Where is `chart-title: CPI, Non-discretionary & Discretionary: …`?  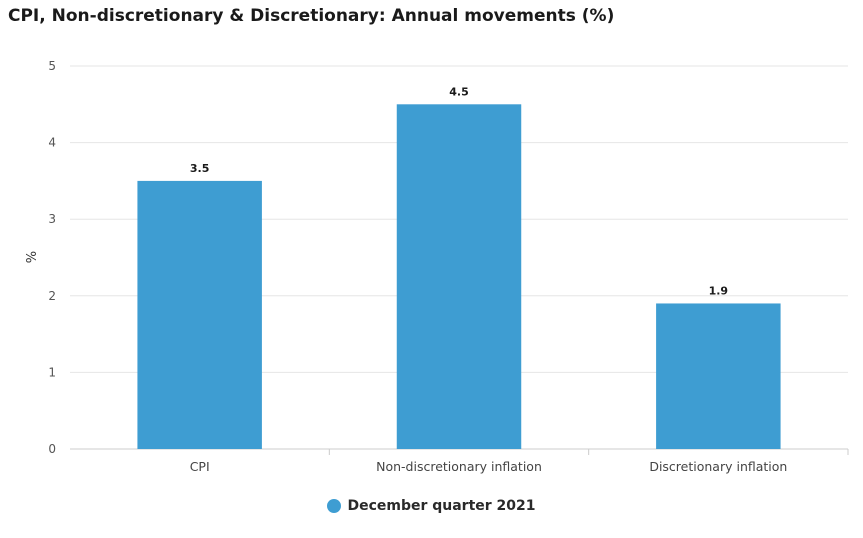 chart-title: CPI, Non-discretionary & Discretionary: … is located at coordinates (311, 16).